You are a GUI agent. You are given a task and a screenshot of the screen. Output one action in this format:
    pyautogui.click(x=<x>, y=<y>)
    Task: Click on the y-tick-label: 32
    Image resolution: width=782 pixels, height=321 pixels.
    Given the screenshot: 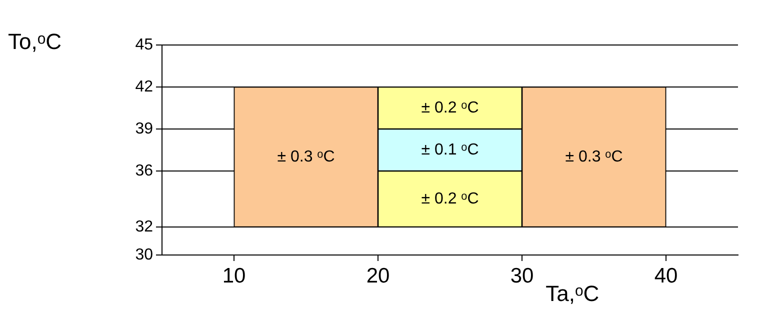 What is the action you would take?
    pyautogui.click(x=144, y=227)
    